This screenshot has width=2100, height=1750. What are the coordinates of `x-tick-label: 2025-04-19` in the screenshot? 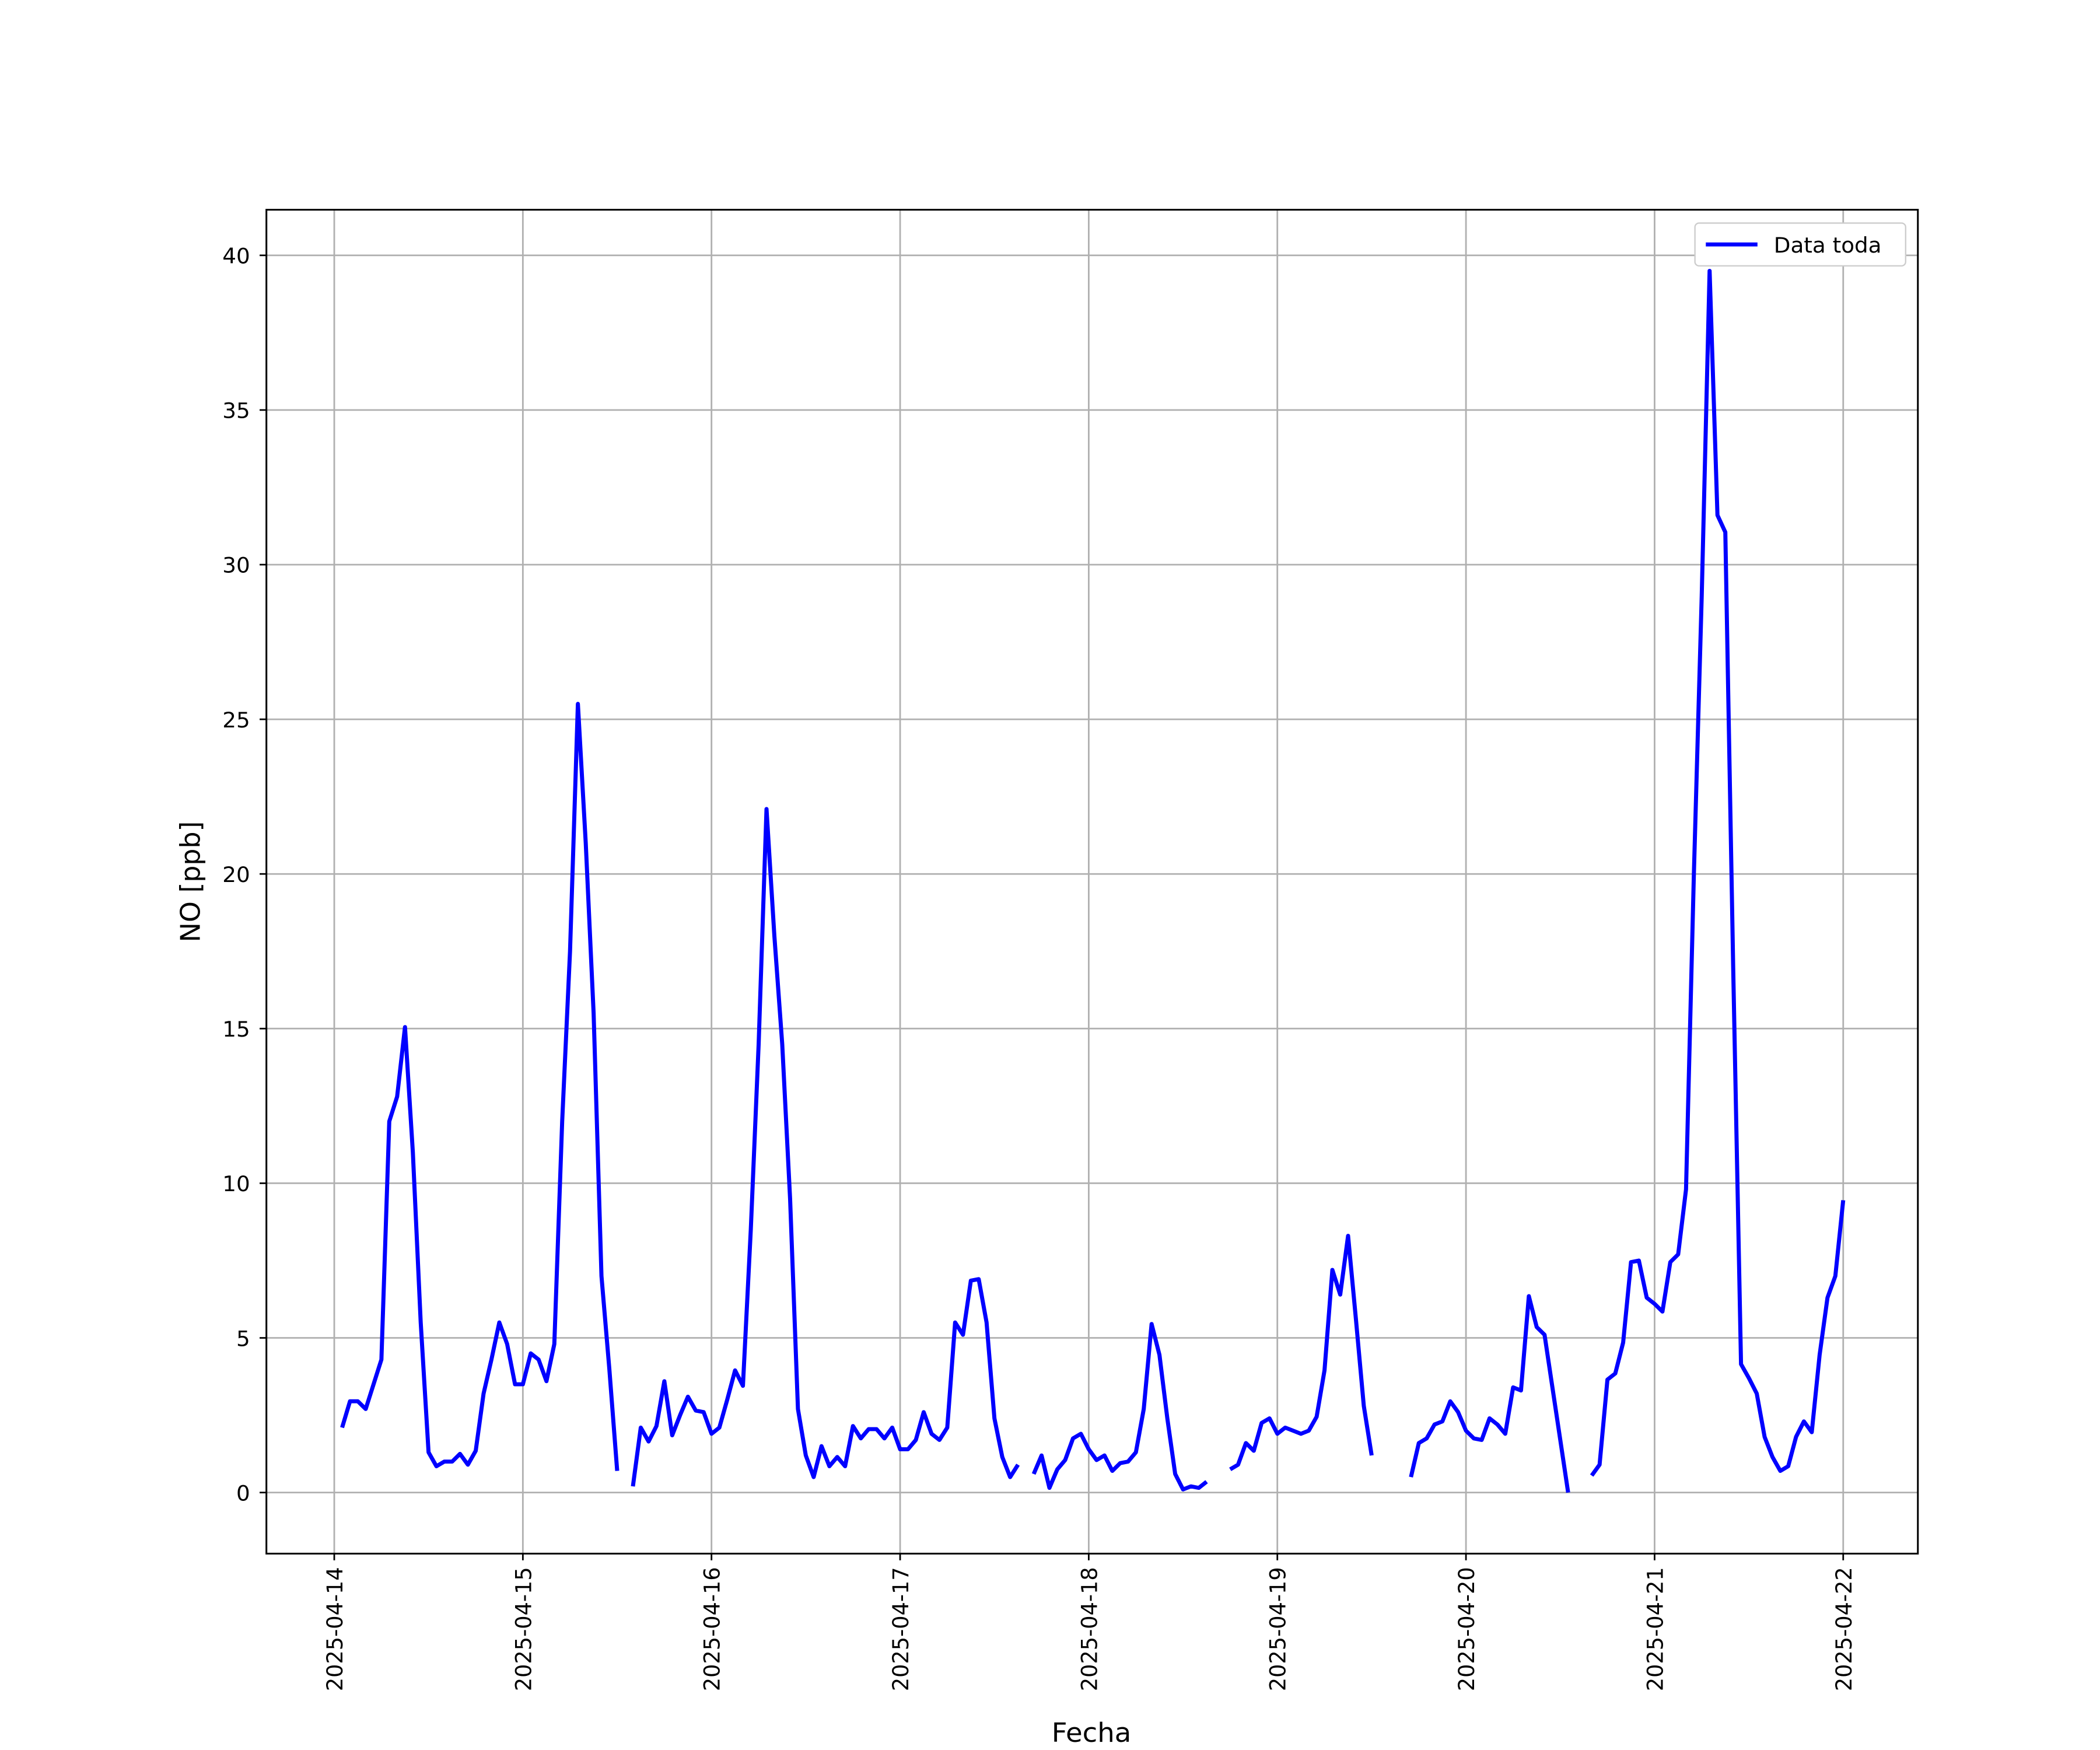 It's located at (1277, 1629).